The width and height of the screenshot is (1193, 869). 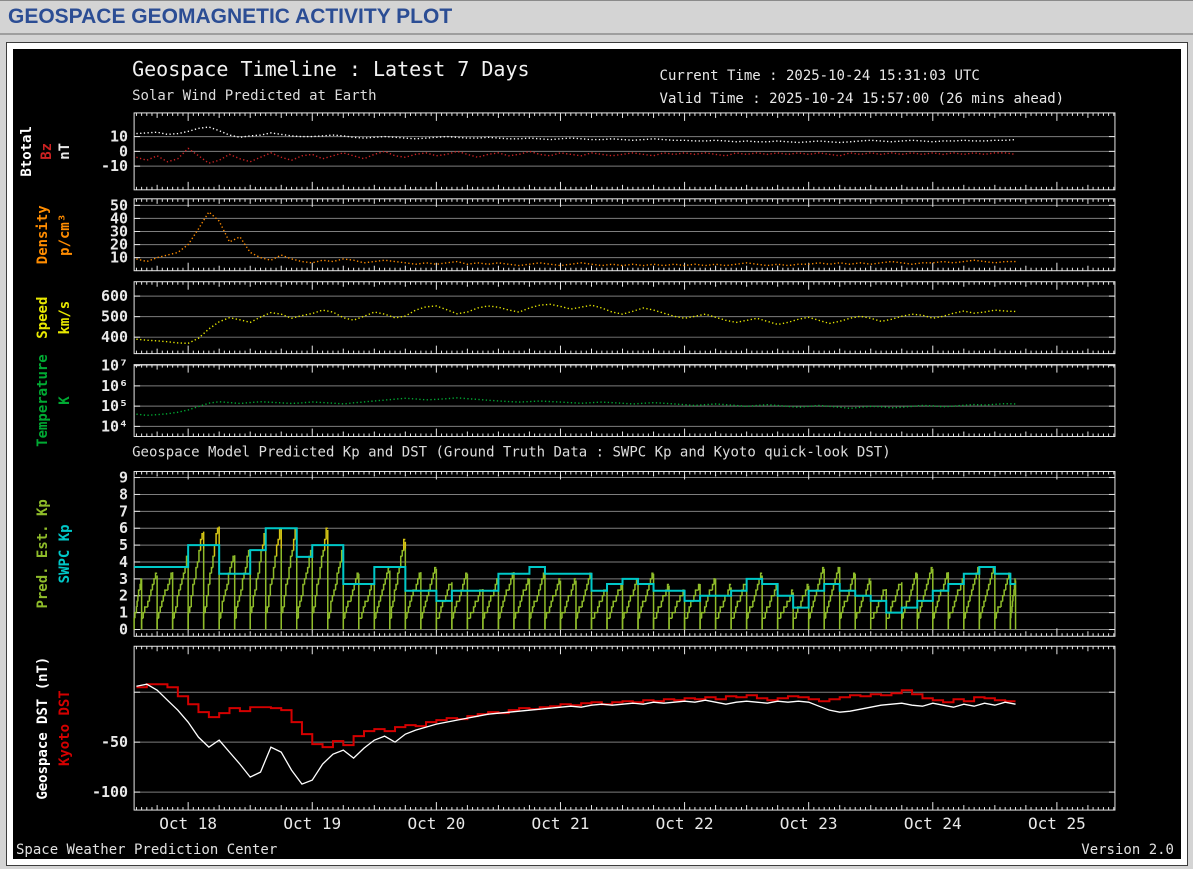 I want to click on axis-label-imf-0: Btotal, so click(x=27, y=151).